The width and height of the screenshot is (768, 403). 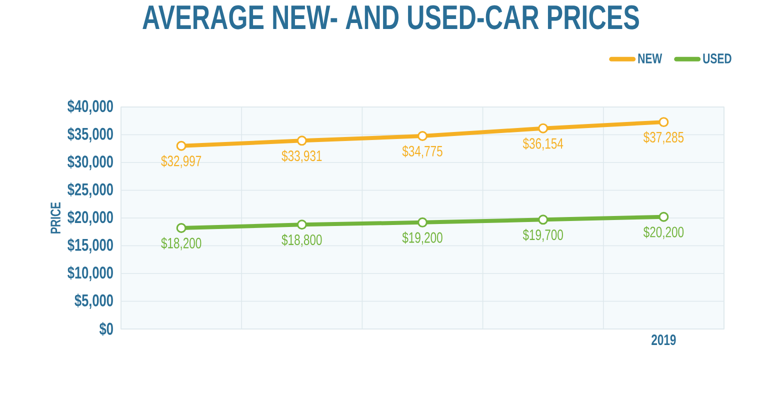 I want to click on y-axis-title: PRICE, so click(x=55, y=218).